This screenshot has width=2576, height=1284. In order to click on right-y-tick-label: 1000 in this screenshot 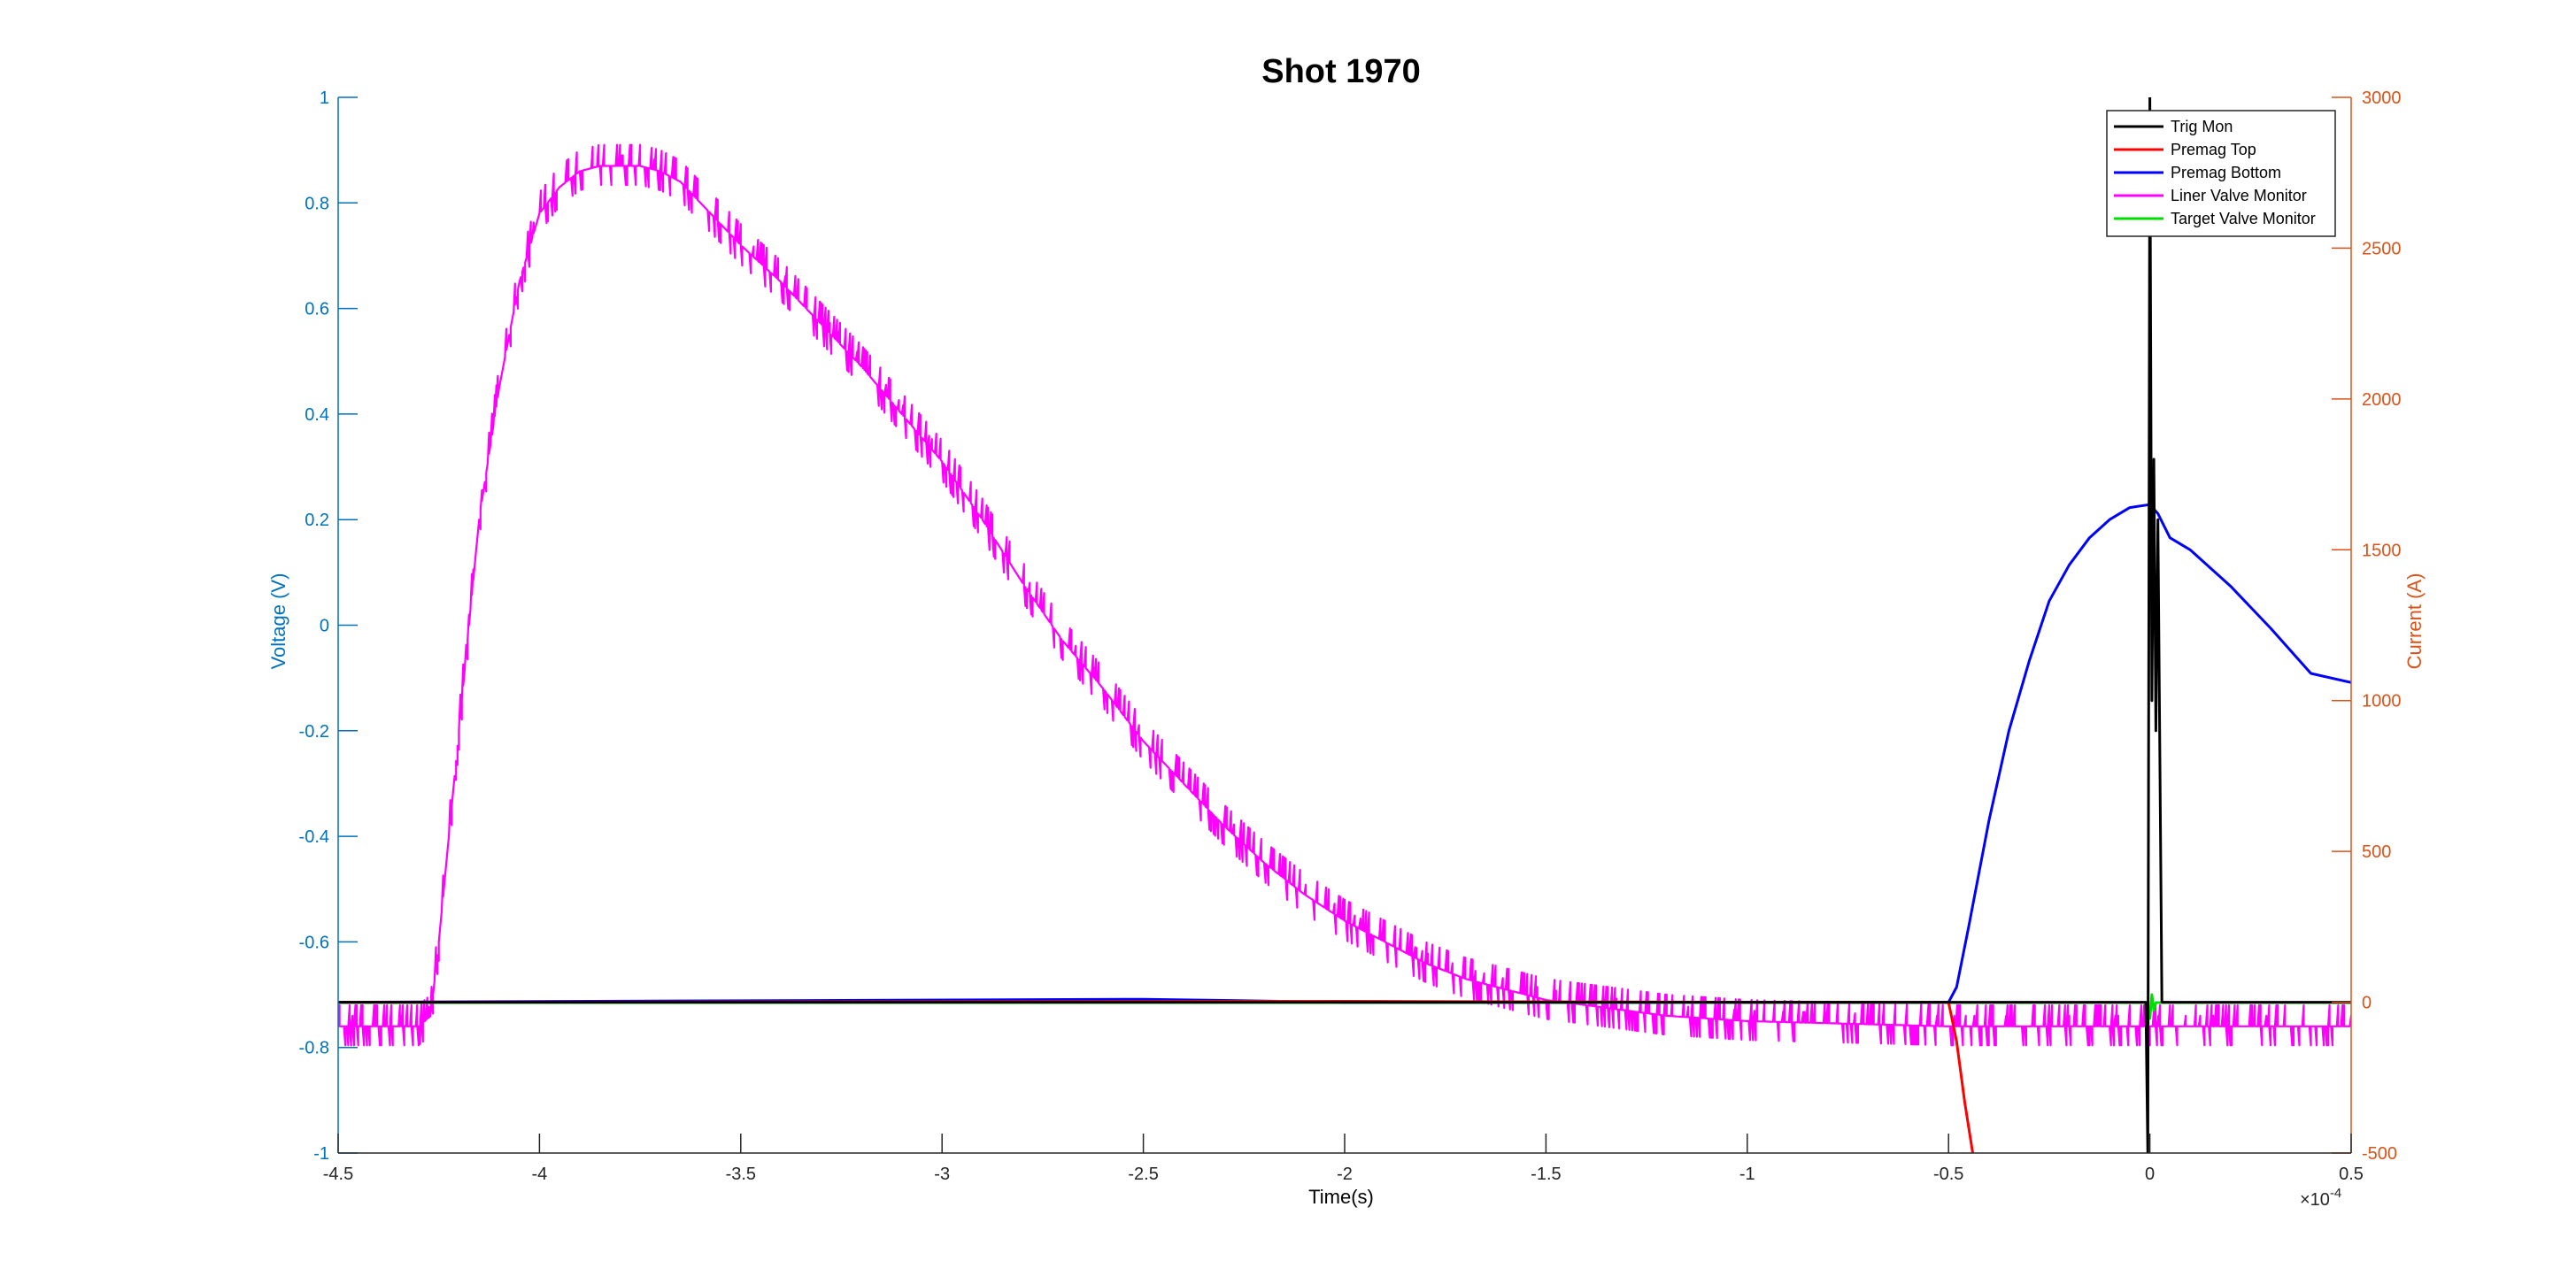, I will do `click(2382, 702)`.